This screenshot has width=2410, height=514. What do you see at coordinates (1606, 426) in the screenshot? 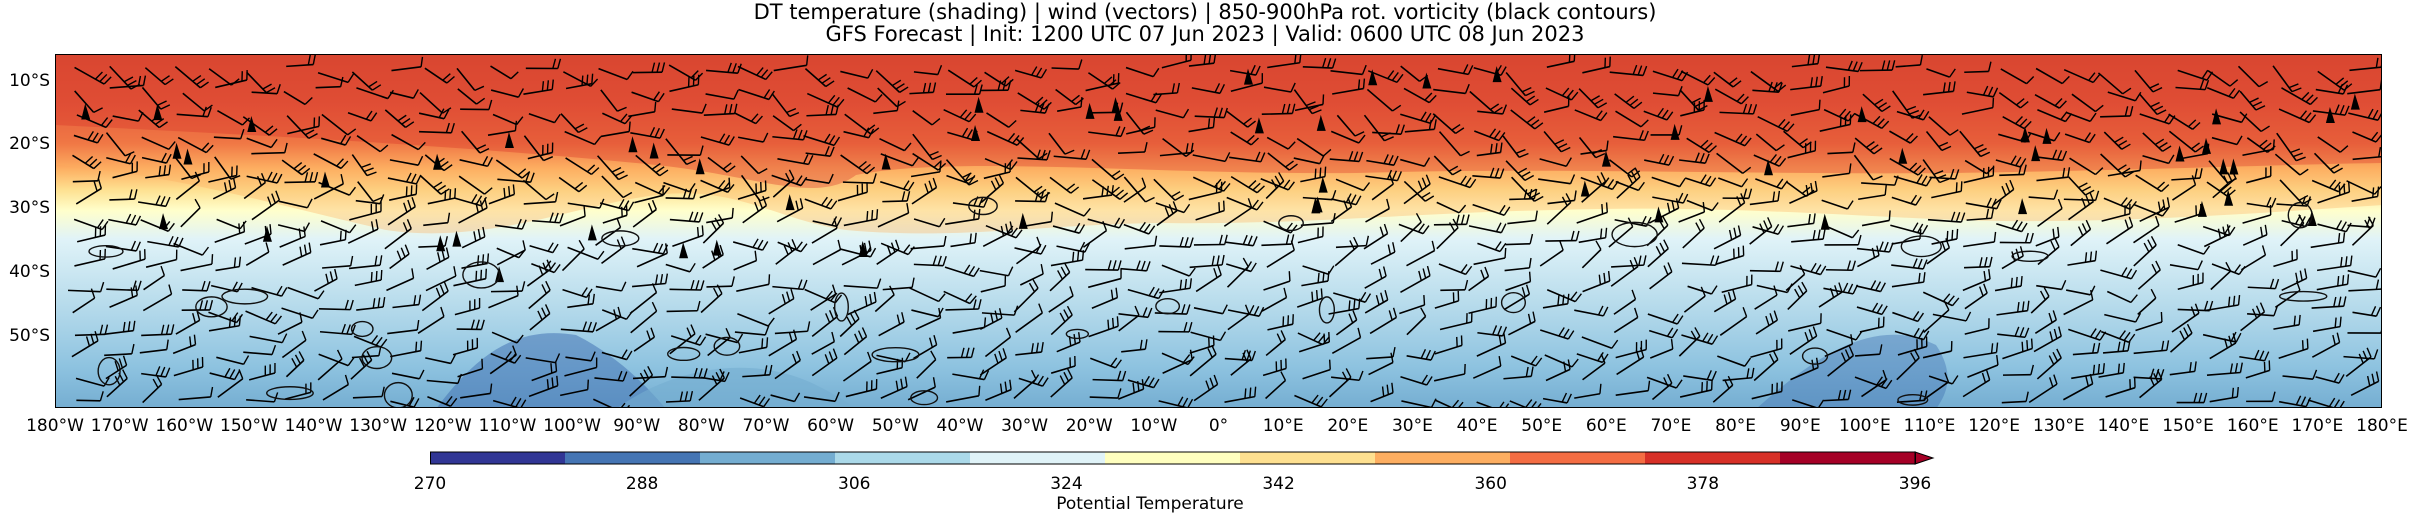
I see `lon-label: 60°E` at bounding box center [1606, 426].